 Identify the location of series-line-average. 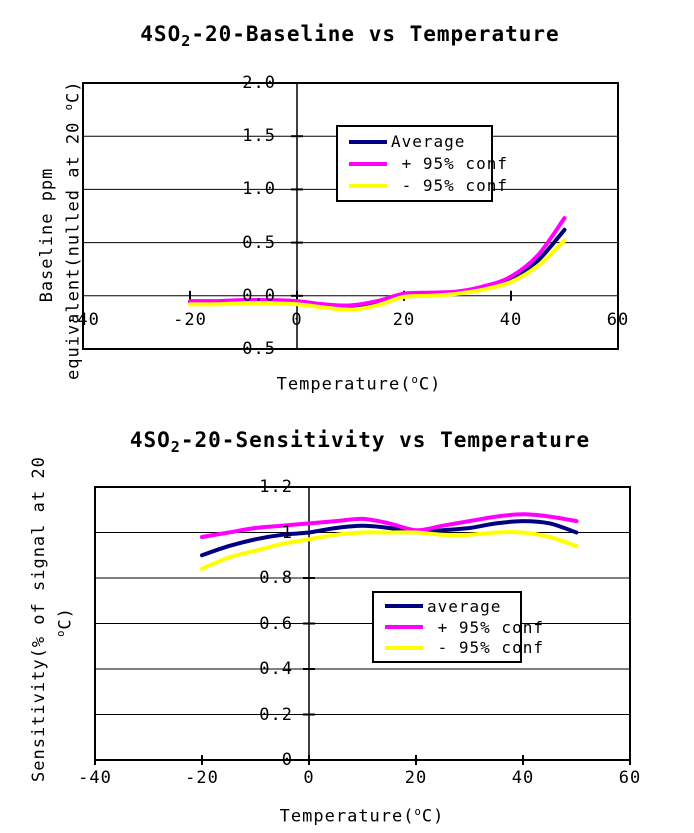
(389, 538).